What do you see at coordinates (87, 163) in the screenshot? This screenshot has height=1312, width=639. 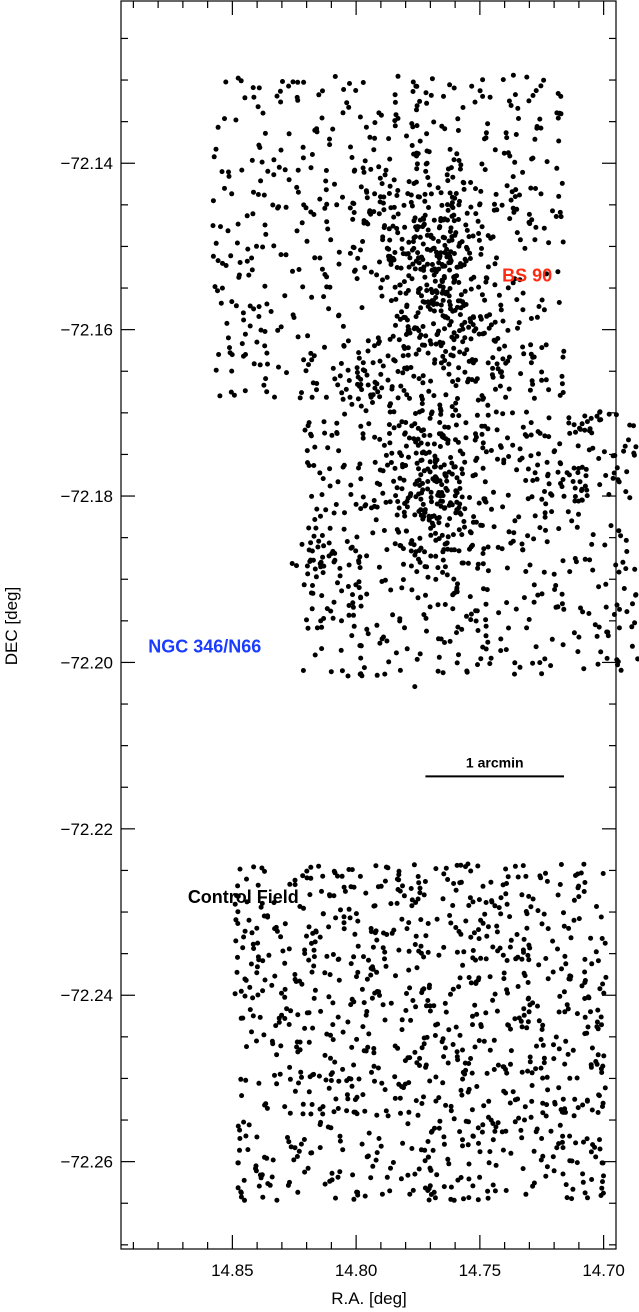 I see `y-tick-label: −72.14` at bounding box center [87, 163].